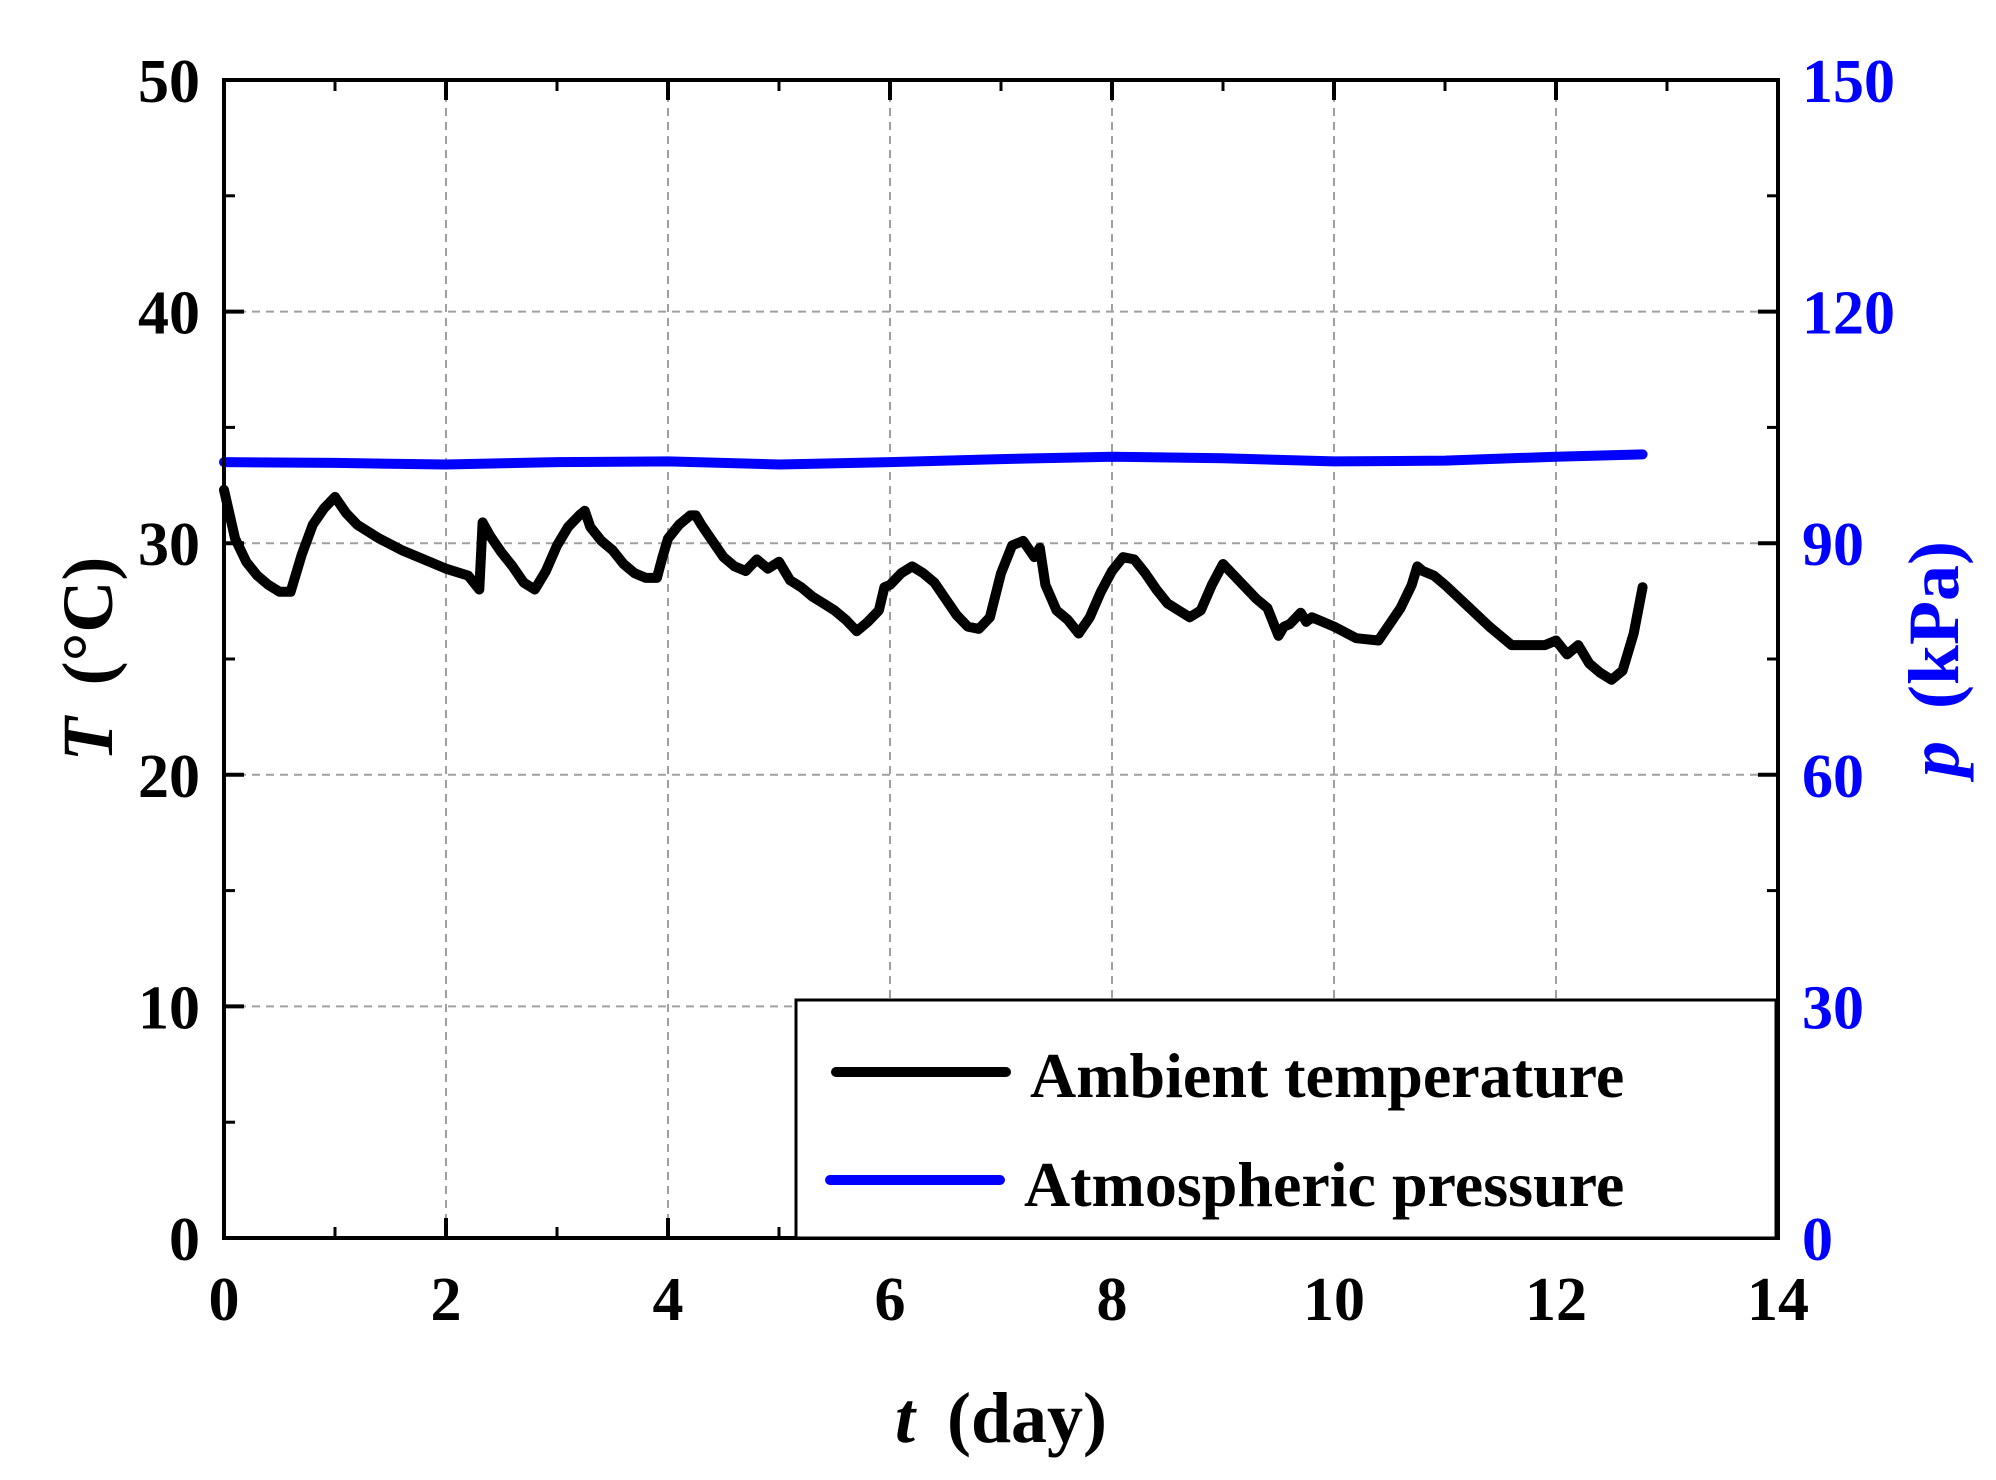  I want to click on y2-axis-label-unit: (kPa), so click(1934, 625).